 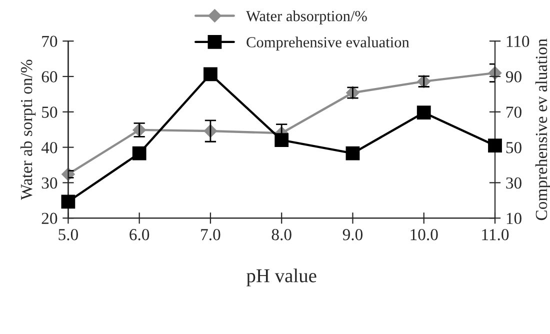 I want to click on x-tick-label: 8.0, so click(x=282, y=234).